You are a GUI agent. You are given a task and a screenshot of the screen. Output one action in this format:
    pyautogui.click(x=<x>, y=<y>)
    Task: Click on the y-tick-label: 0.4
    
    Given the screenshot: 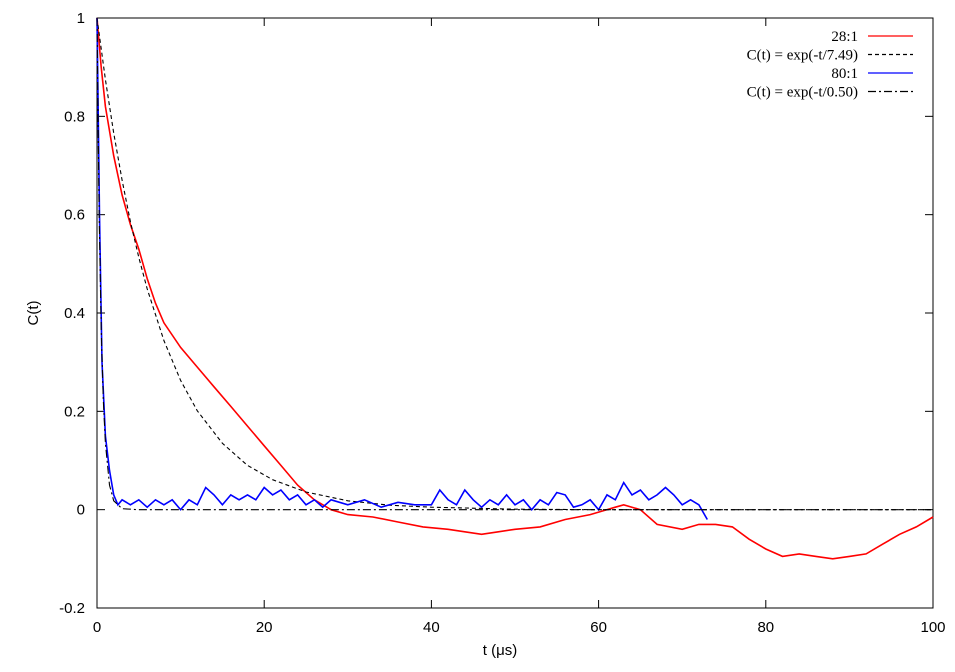 What is the action you would take?
    pyautogui.click(x=74, y=313)
    